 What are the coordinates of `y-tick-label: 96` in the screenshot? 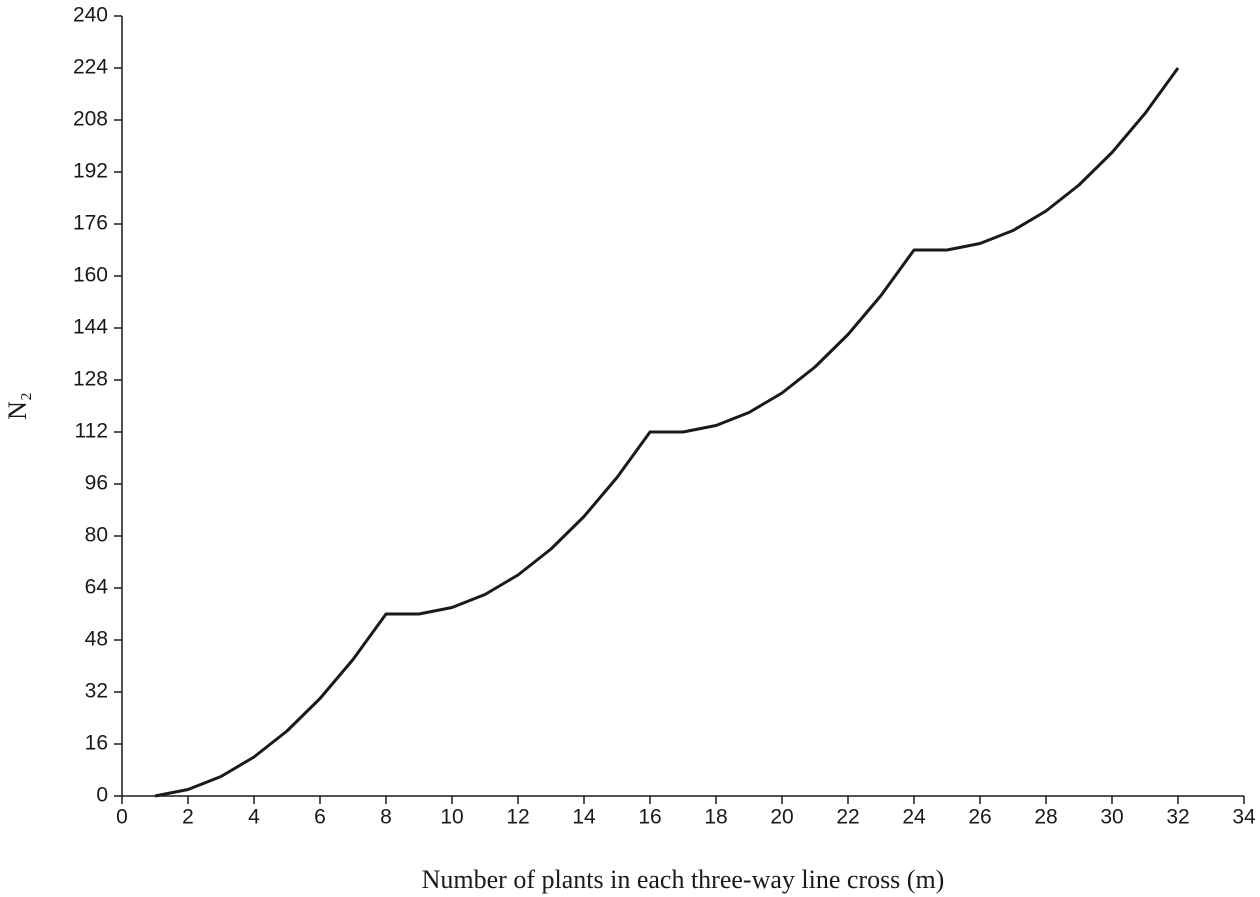 It's located at (96, 483).